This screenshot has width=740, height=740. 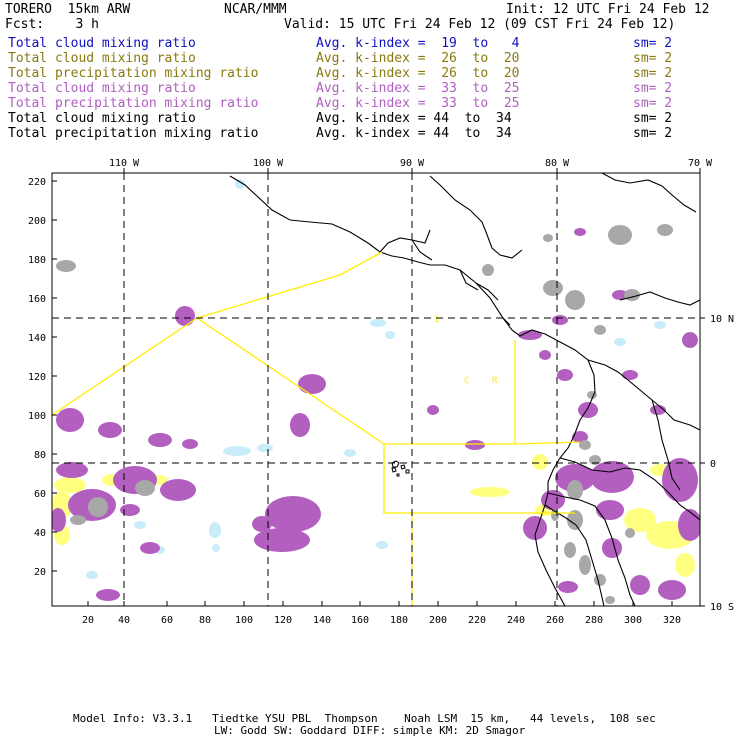 I want to click on lon-label: 70 W, so click(x=700, y=163).